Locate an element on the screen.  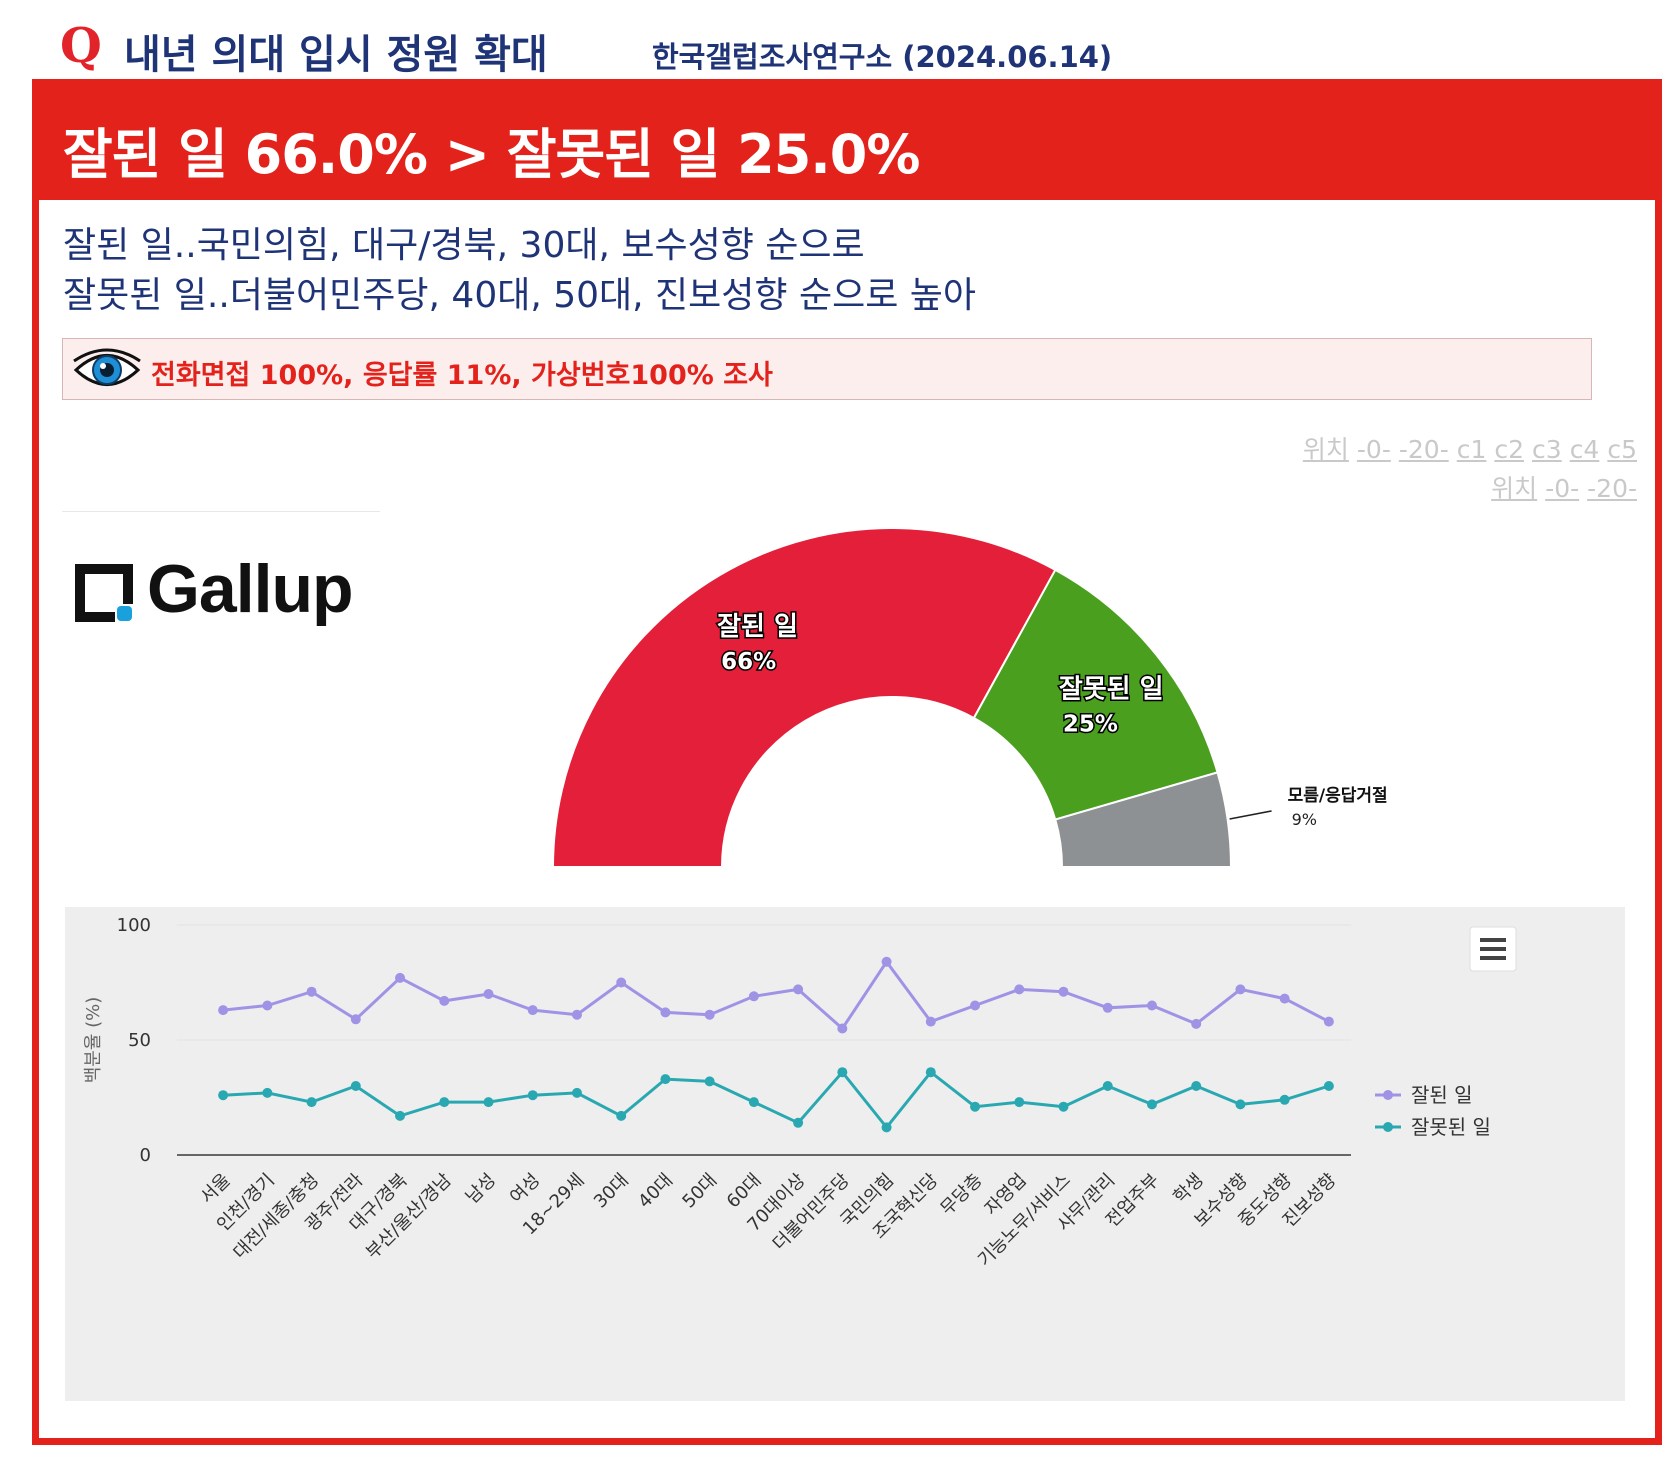
donut-value-0: 66% is located at coordinates (748, 662).